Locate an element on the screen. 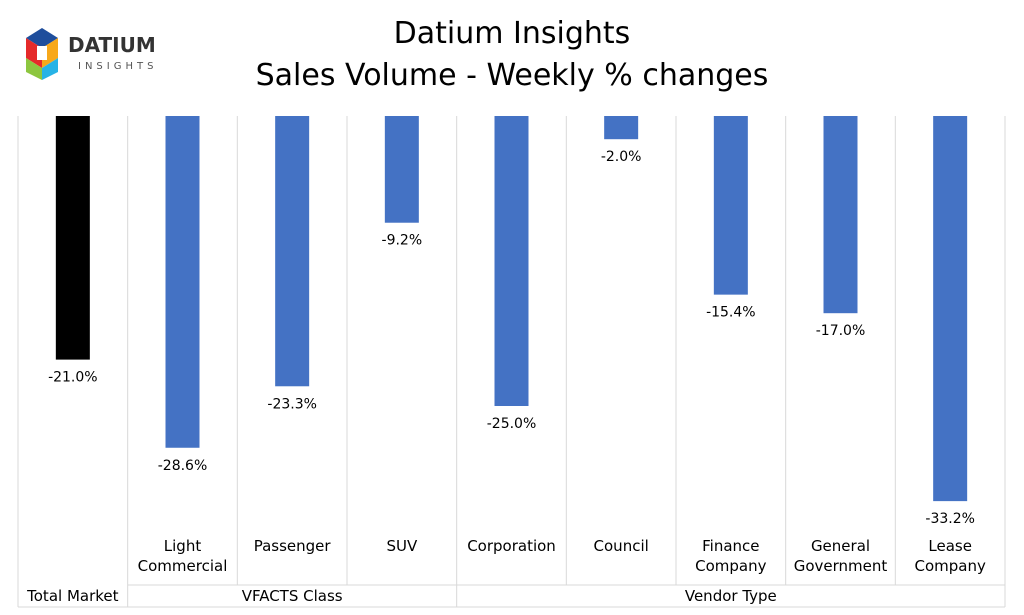 This screenshot has height=615, width=1024. data-label: -17.0% is located at coordinates (841, 331).